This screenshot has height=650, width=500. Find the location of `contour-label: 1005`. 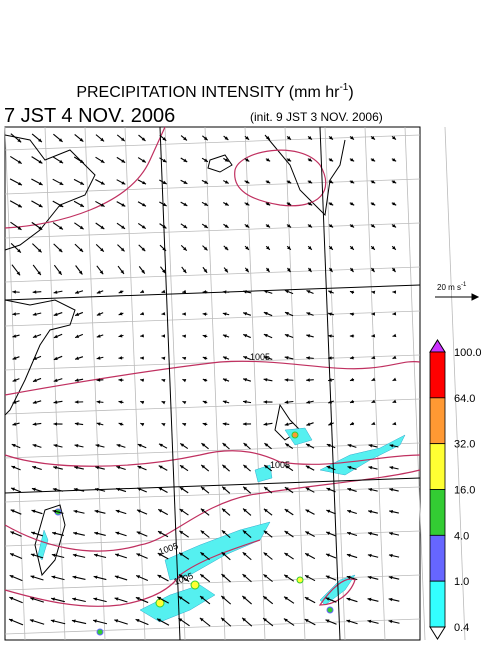

contour-label: 1005 is located at coordinates (280, 465).